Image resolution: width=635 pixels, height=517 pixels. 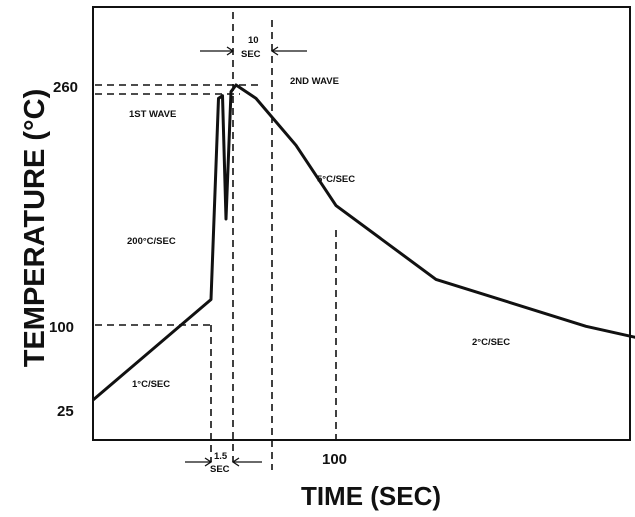 I want to click on gap-top-arrowhead-left, so click(x=230, y=51).